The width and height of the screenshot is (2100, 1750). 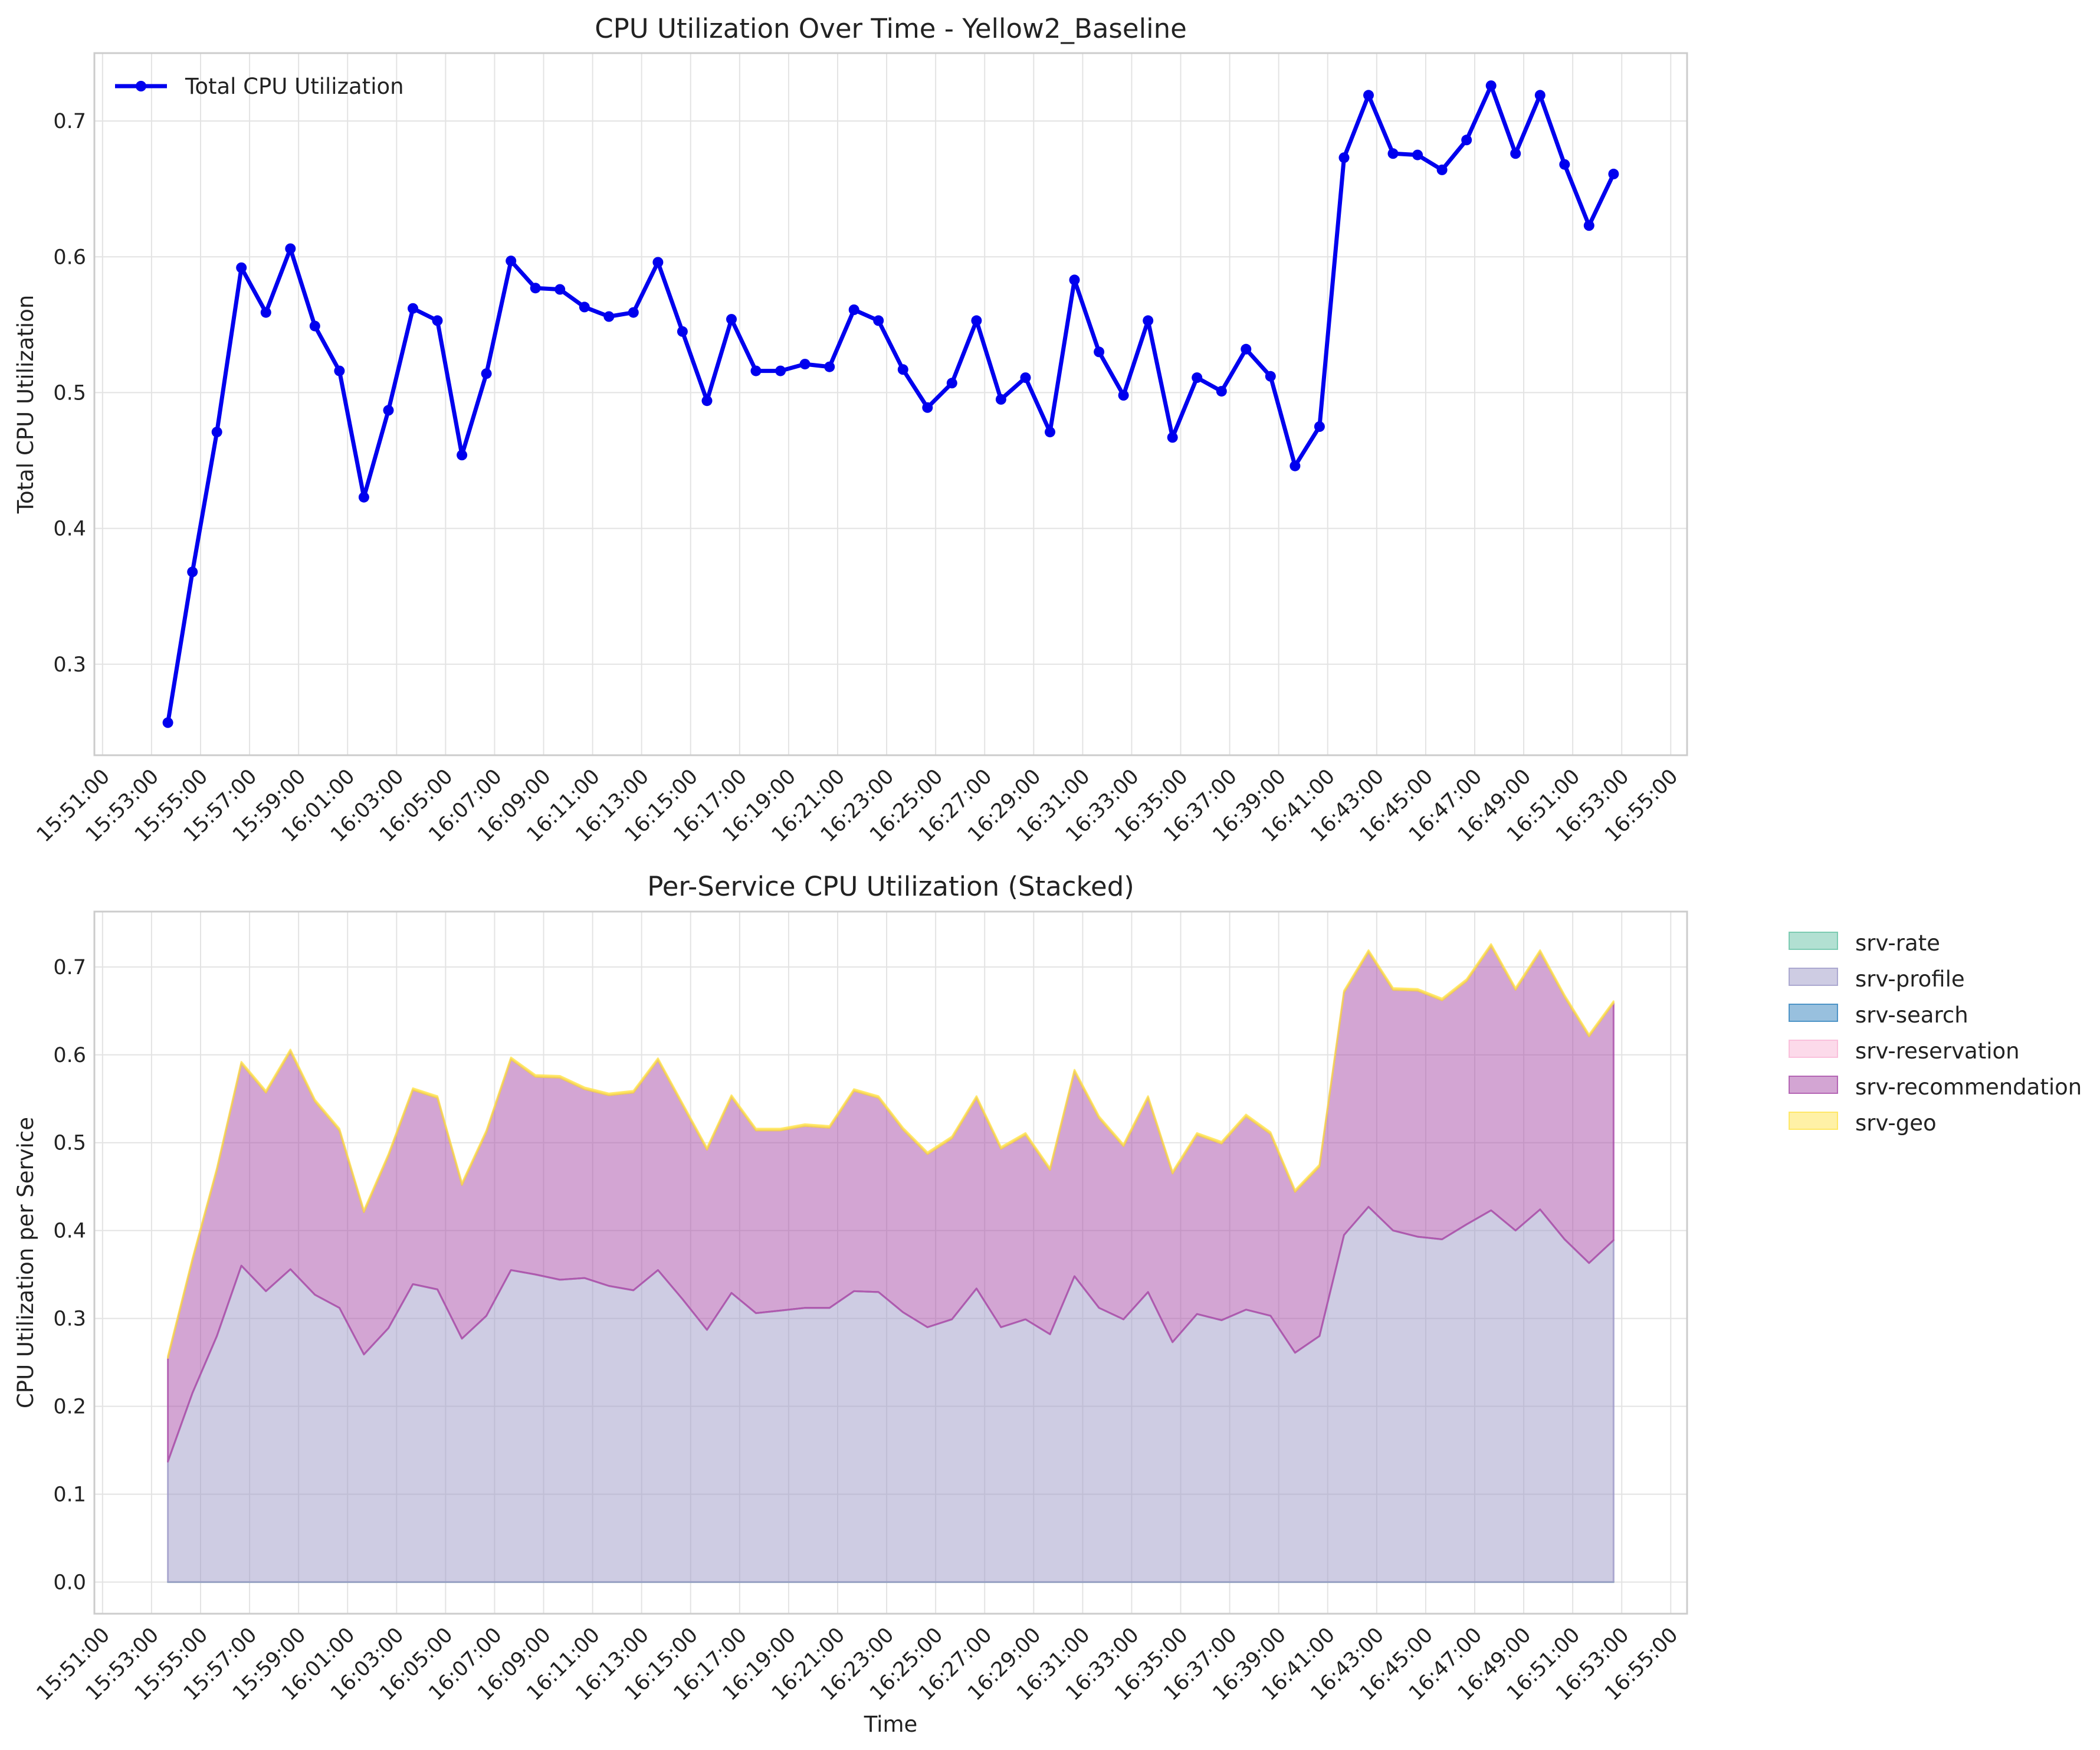 I want to click on top-chart-legend: Total CPU Utilization, so click(x=259, y=86).